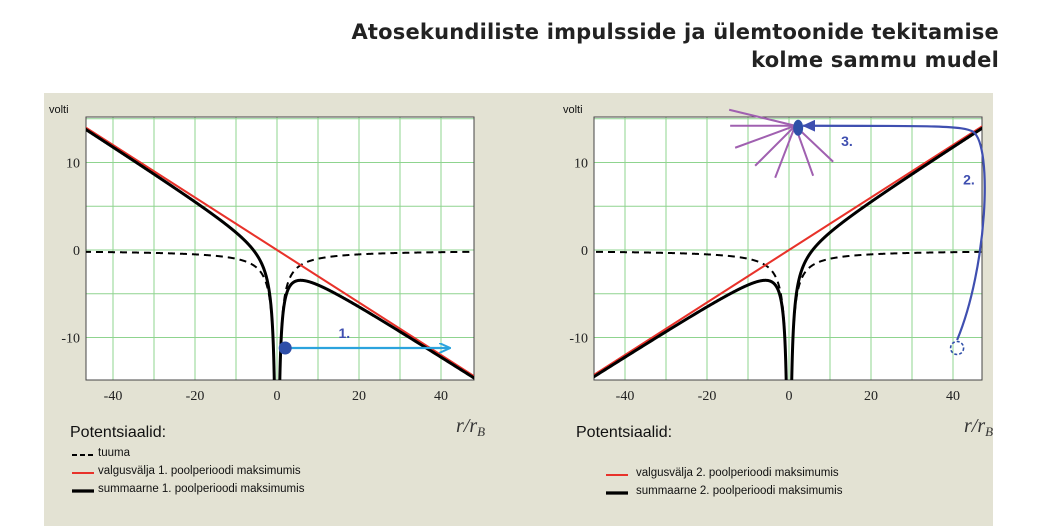  I want to click on step-3-label: 3., so click(847, 141).